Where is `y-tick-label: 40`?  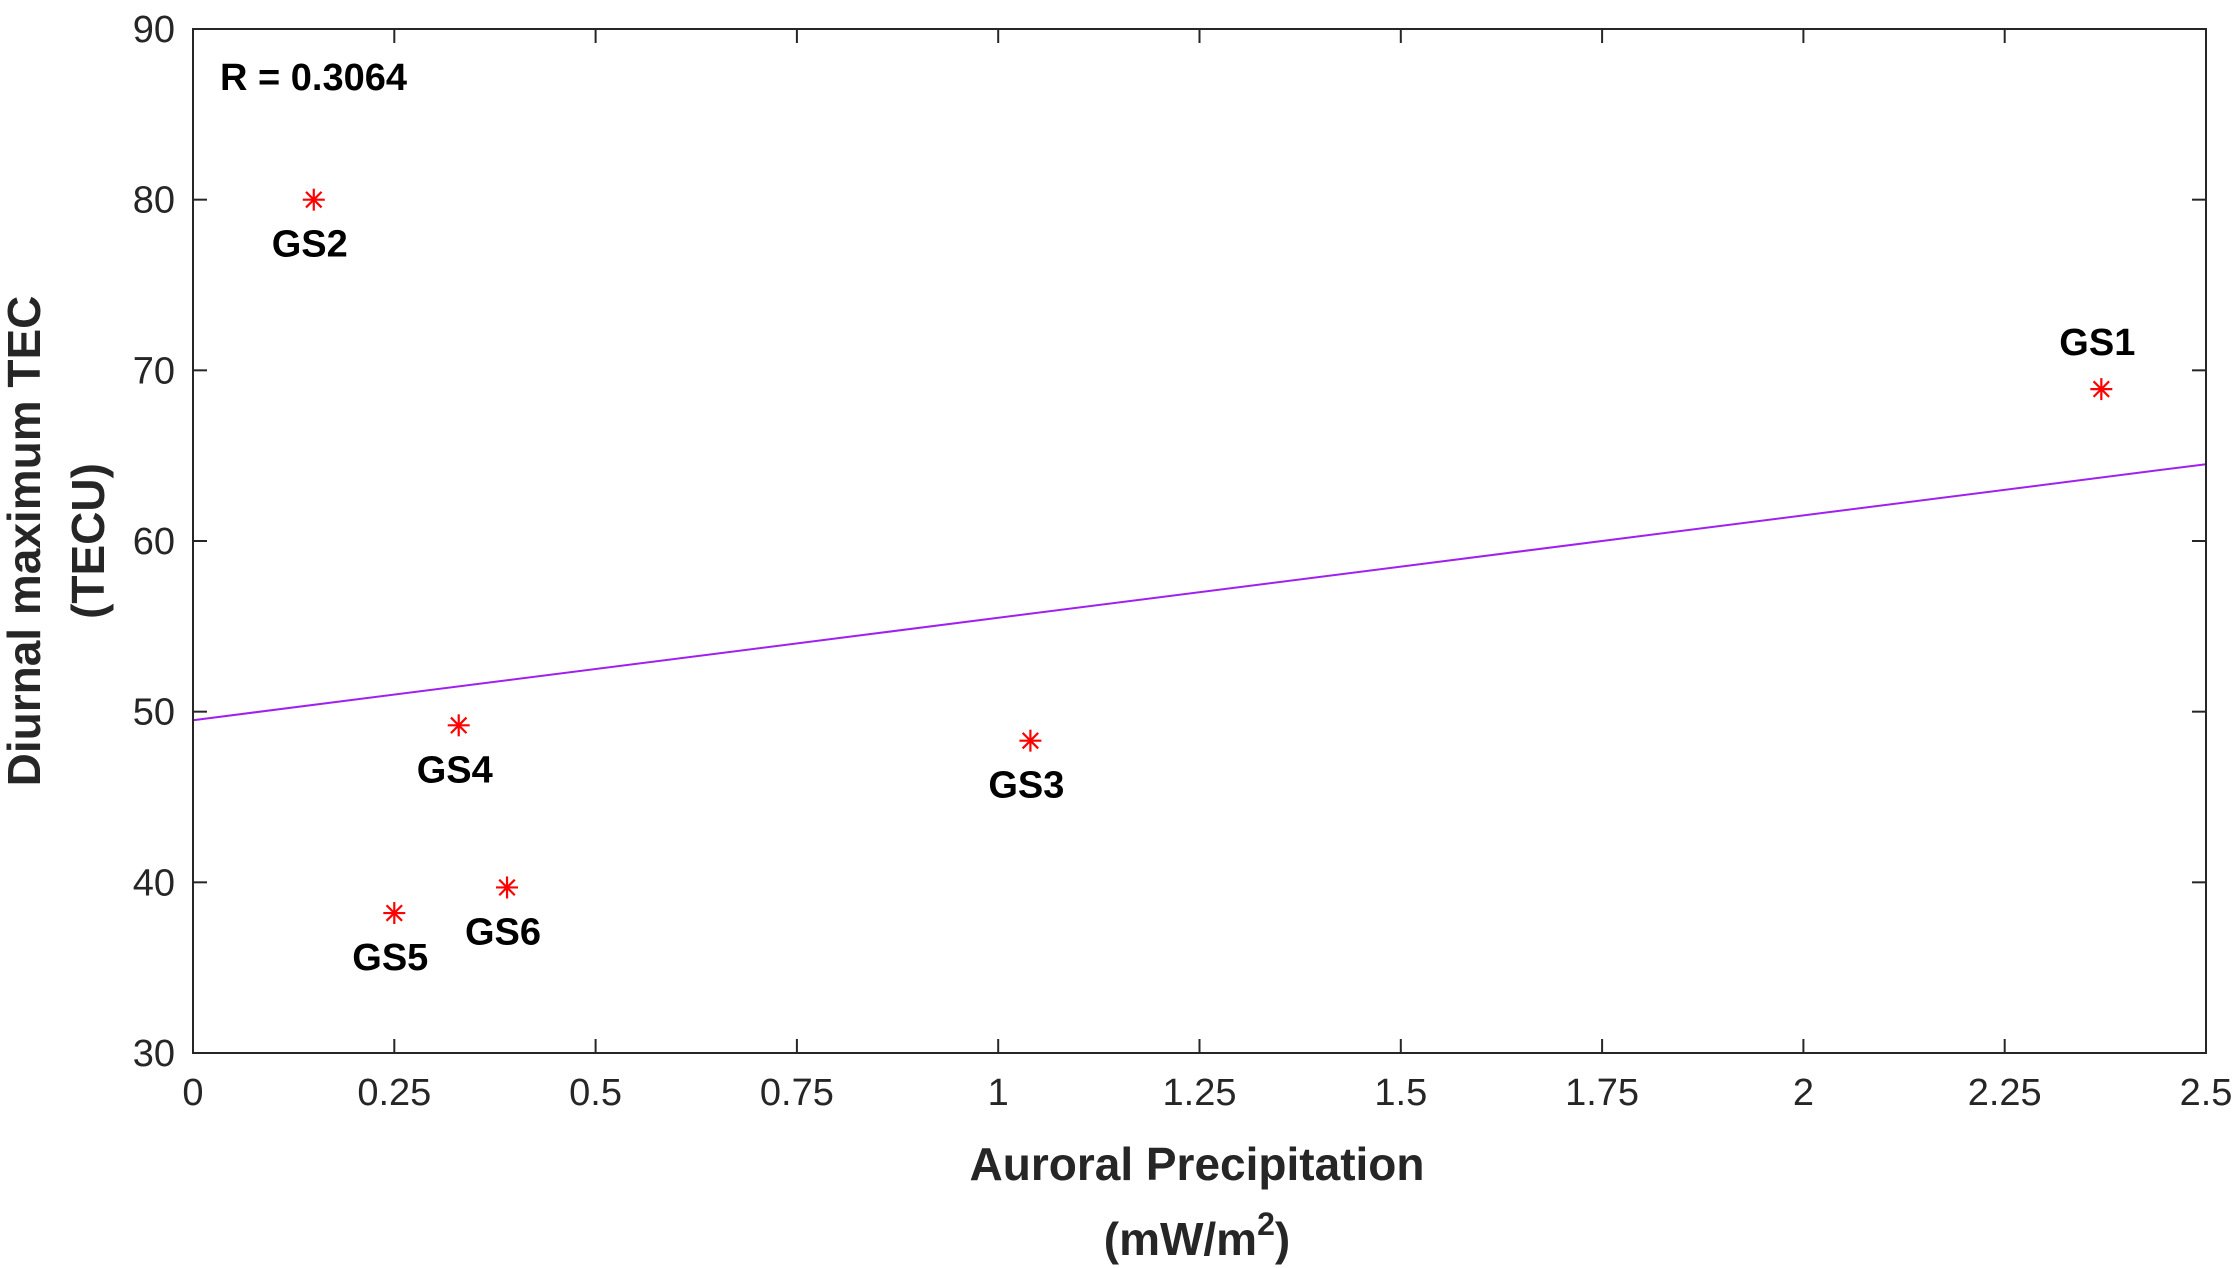
y-tick-label: 40 is located at coordinates (154, 883).